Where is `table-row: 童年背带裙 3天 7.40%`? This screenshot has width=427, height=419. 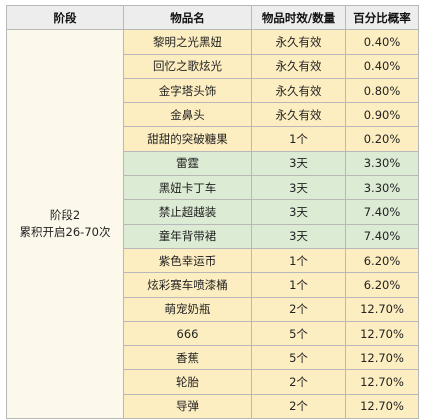 table-row: 童年背带裙 3天 7.40% is located at coordinates (213, 236).